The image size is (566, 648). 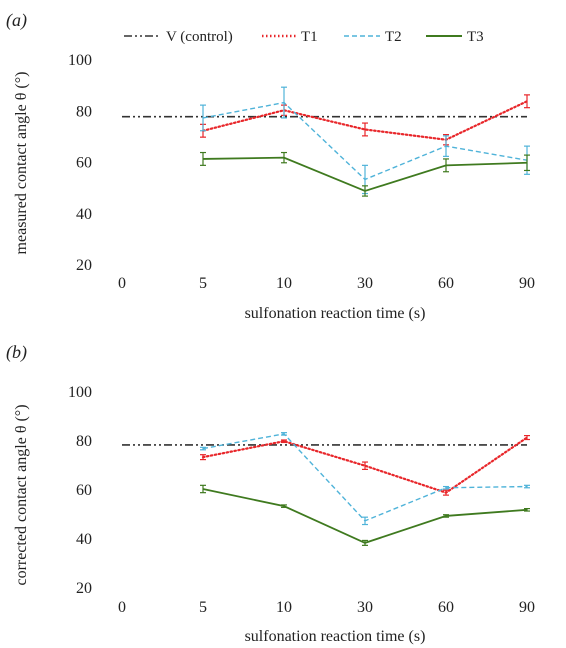 I want to click on panel-a-xtick-label: 0, so click(x=122, y=283).